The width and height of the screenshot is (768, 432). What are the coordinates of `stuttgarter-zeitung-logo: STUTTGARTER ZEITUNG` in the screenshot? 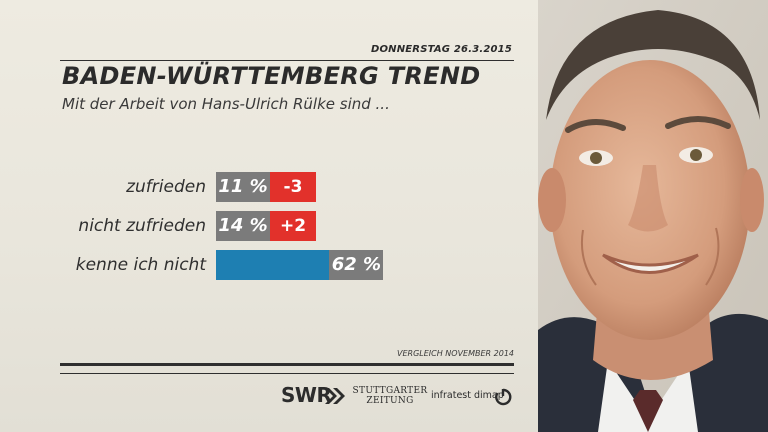 It's located at (390, 396).